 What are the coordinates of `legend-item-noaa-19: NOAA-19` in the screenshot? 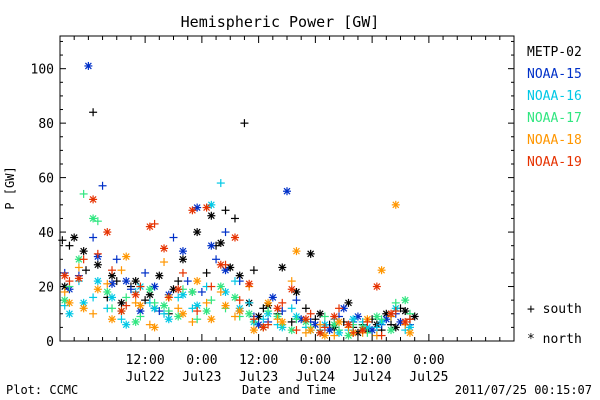 It's located at (554, 162).